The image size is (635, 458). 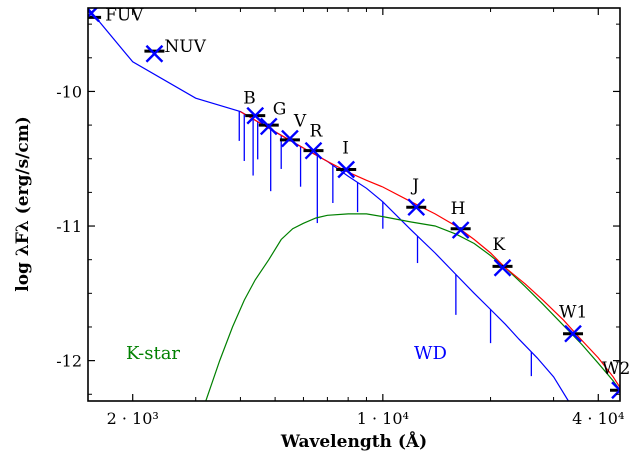 What do you see at coordinates (430, 353) in the screenshot?
I see `series-label: WD` at bounding box center [430, 353].